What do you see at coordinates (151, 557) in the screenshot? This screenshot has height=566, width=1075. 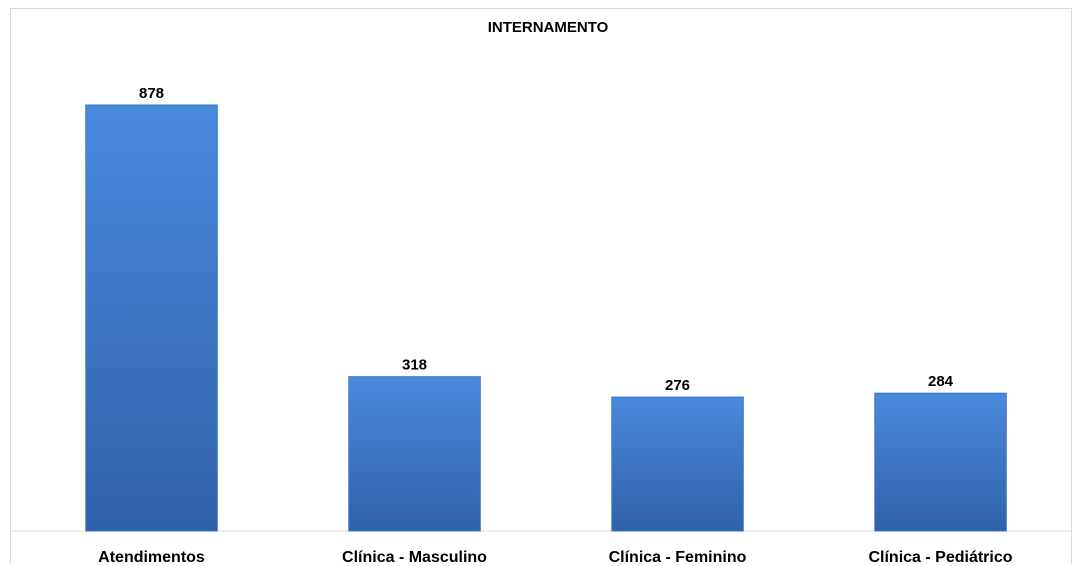 I see `category-label-1: Atendimentos` at bounding box center [151, 557].